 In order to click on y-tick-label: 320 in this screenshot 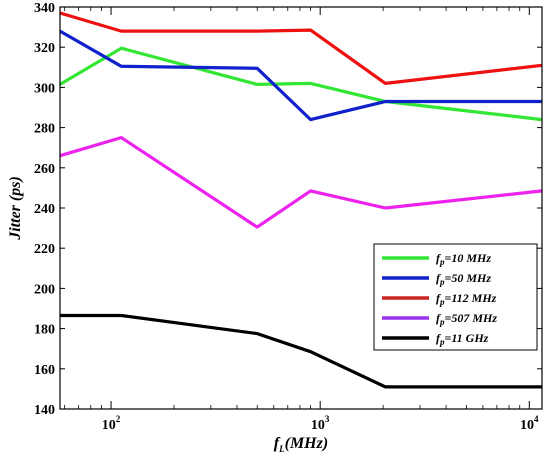, I will do `click(44, 48)`.